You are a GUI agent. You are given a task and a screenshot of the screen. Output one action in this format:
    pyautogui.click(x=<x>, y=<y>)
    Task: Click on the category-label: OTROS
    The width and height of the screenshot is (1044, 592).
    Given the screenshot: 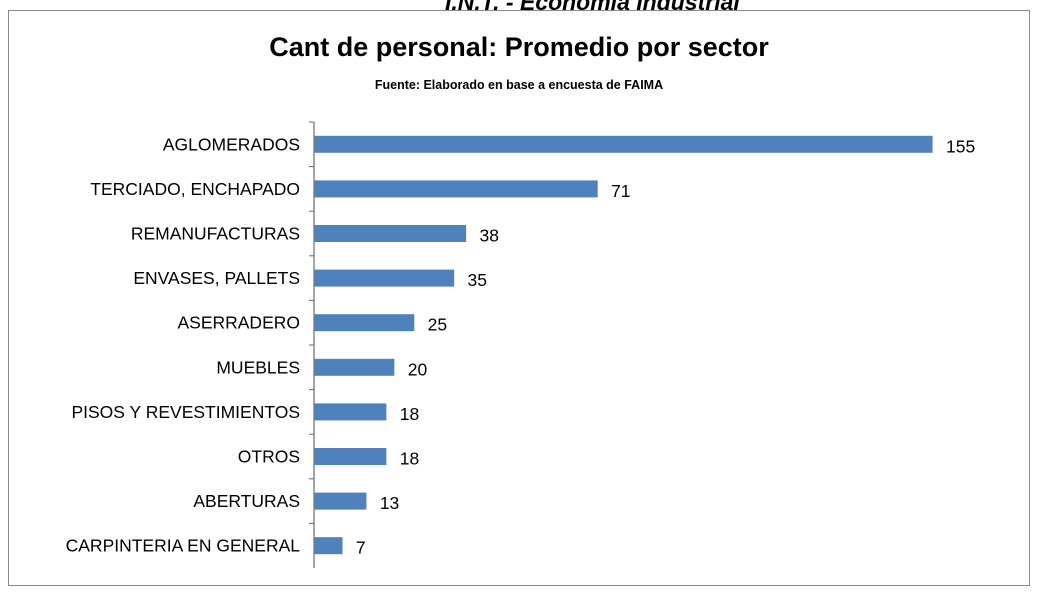 What is the action you would take?
    pyautogui.click(x=269, y=457)
    